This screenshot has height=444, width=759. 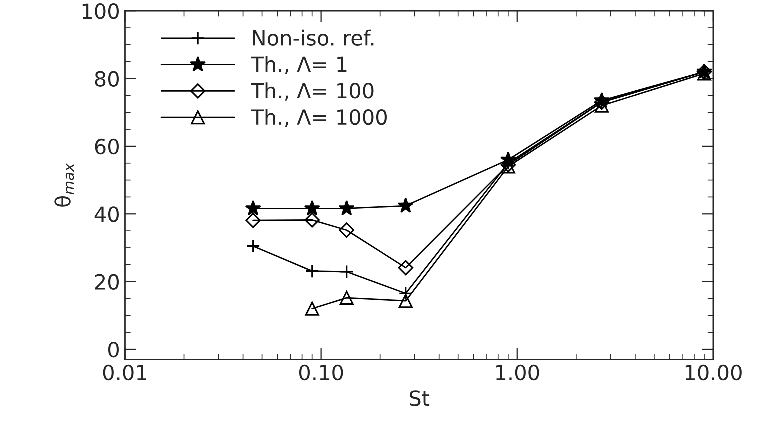 What do you see at coordinates (125, 372) in the screenshot?
I see `x-tick-label: 0.01` at bounding box center [125, 372].